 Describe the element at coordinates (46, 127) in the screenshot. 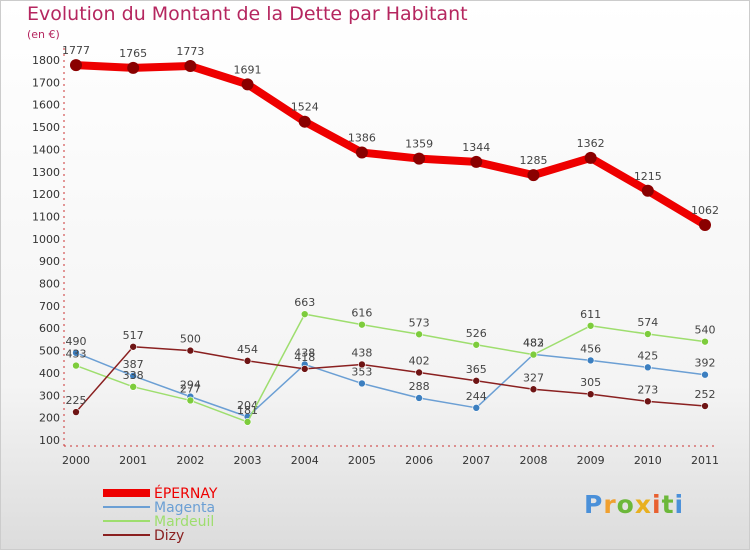

I see `y-tick-label: 1500` at that location.